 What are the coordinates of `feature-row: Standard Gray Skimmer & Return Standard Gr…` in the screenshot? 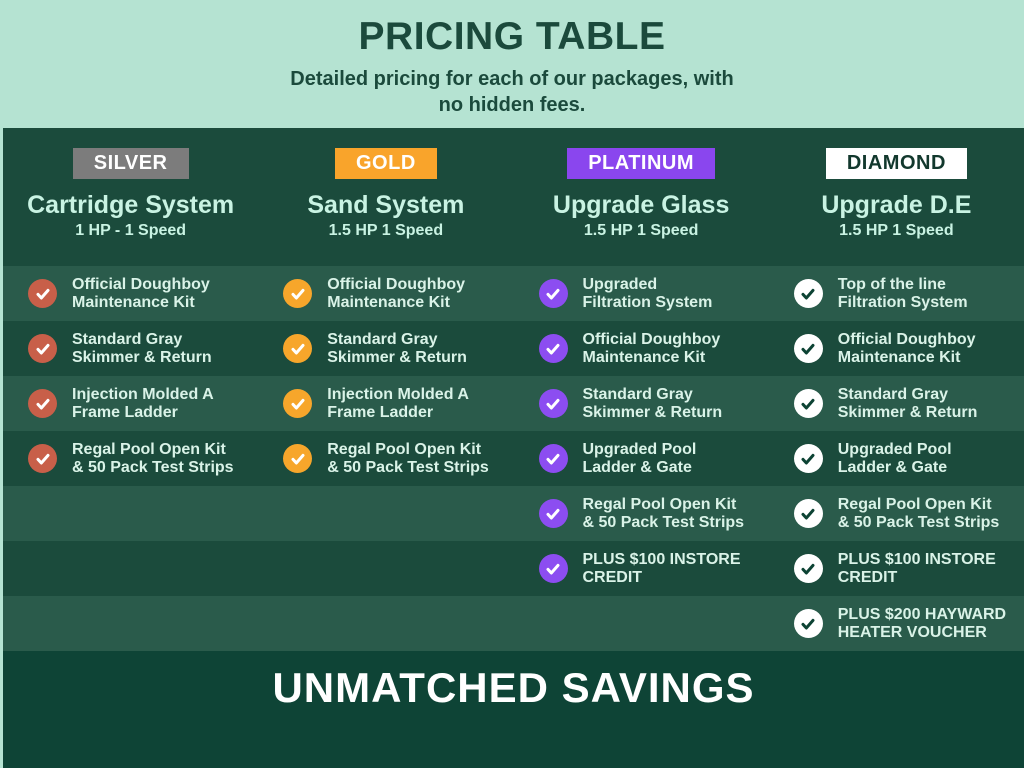 It's located at (513, 348).